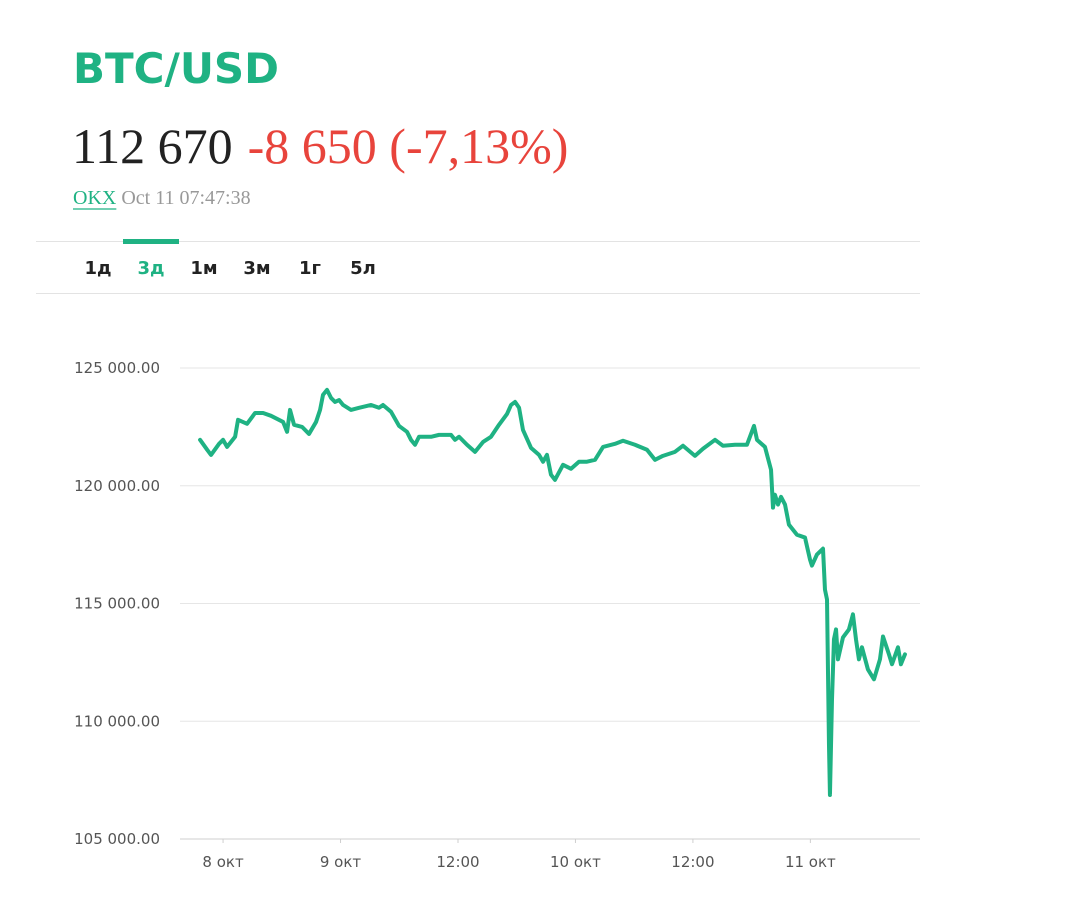  What do you see at coordinates (150, 268) in the screenshot?
I see `period-tab: 3д` at bounding box center [150, 268].